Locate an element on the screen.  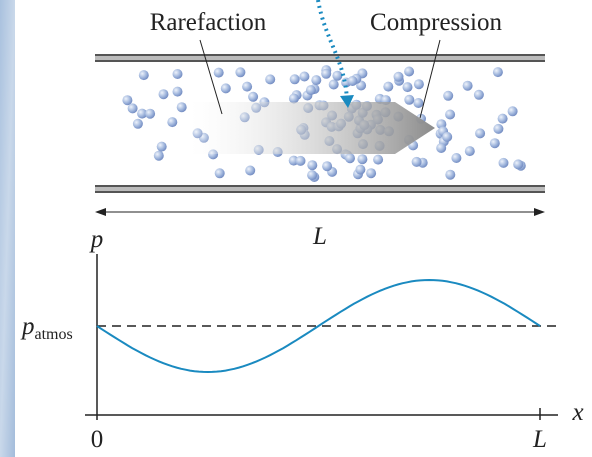
pointer-arrowhead is located at coordinates (347, 101).